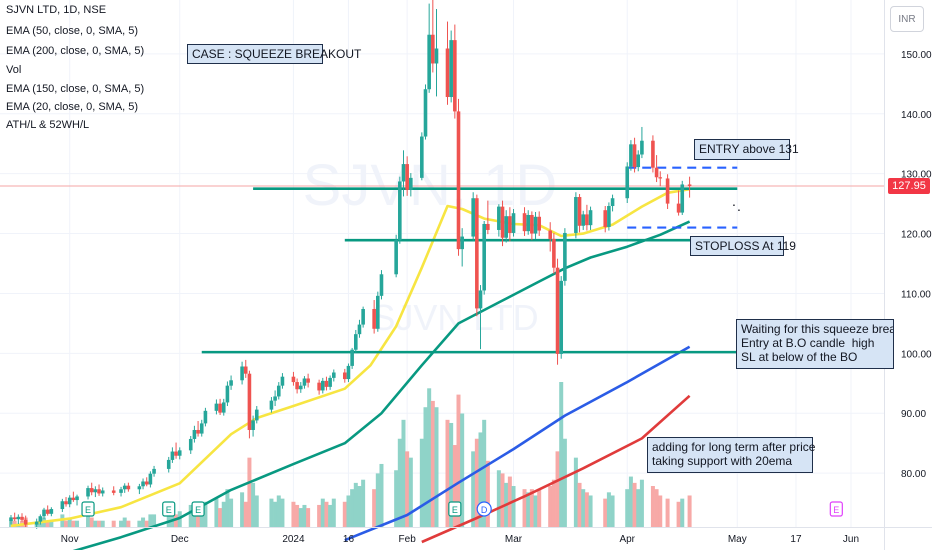  What do you see at coordinates (484, 509) in the screenshot?
I see `dividend-marker` at bounding box center [484, 509].